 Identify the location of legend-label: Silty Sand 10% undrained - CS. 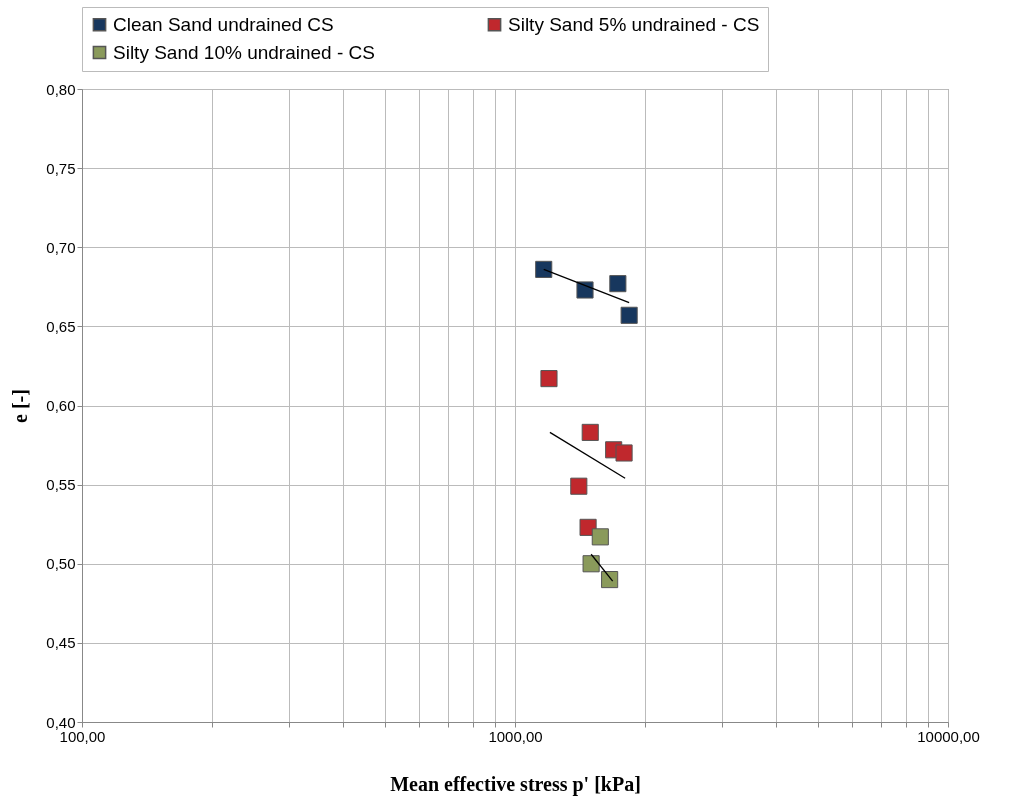
(244, 52).